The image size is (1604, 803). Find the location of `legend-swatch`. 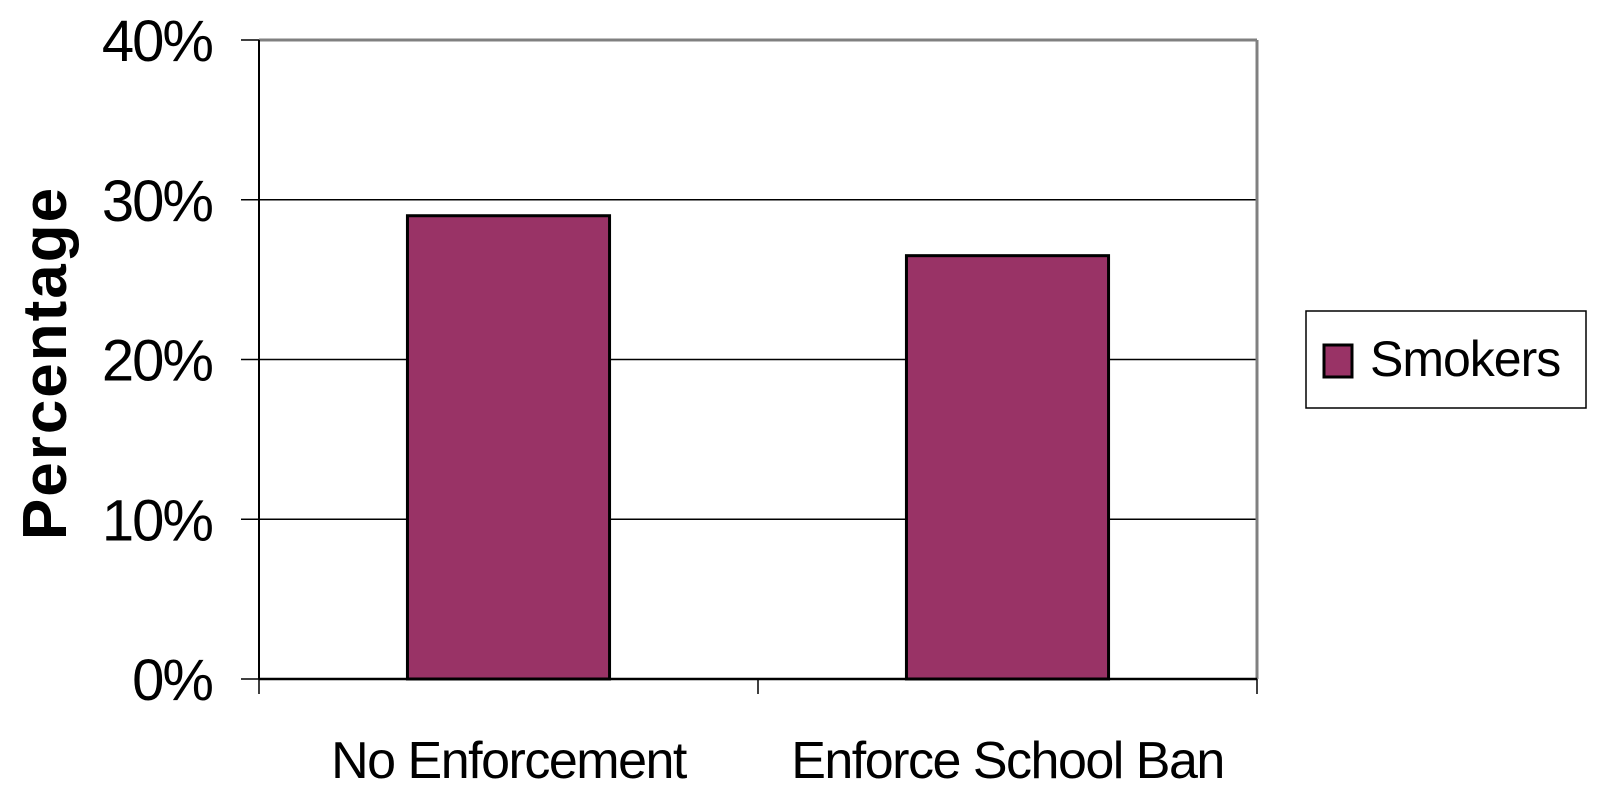

legend-swatch is located at coordinates (1338, 361).